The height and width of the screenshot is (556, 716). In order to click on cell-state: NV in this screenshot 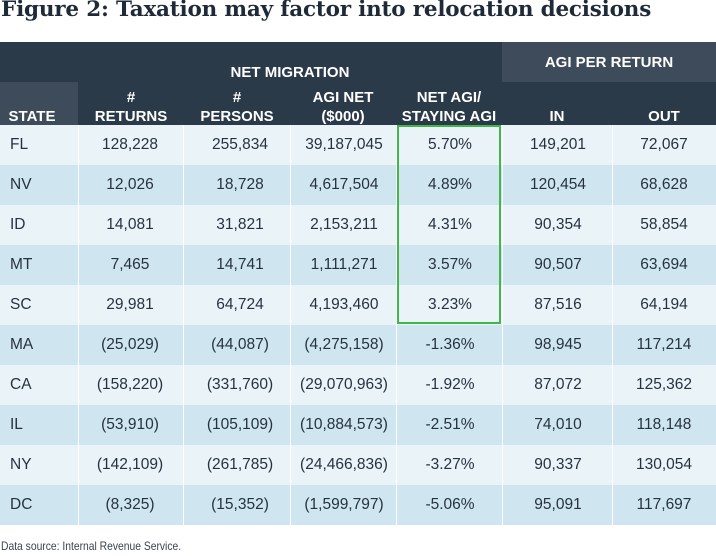, I will do `click(21, 184)`.